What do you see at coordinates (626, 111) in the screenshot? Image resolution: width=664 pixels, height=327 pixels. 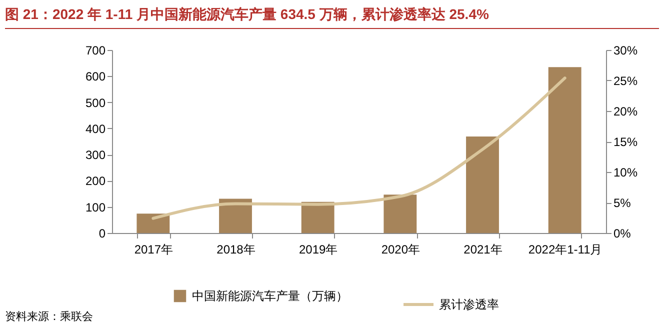 I see `y2-tick-label: 20%` at bounding box center [626, 111].